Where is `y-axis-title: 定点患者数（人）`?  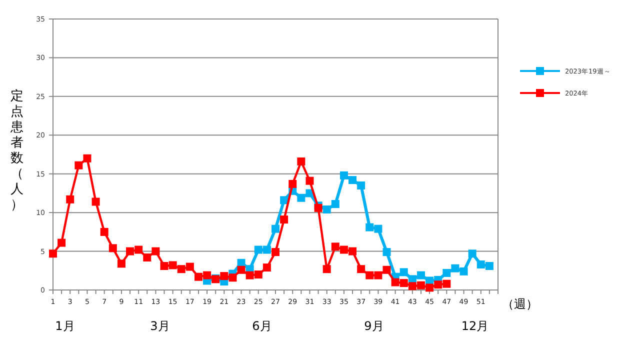 y-axis-title: 定点患者数（人） is located at coordinates (17, 150).